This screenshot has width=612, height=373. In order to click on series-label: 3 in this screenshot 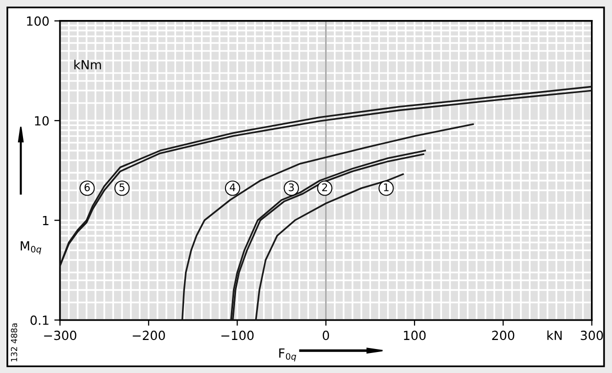, I will do `click(291, 187)`.